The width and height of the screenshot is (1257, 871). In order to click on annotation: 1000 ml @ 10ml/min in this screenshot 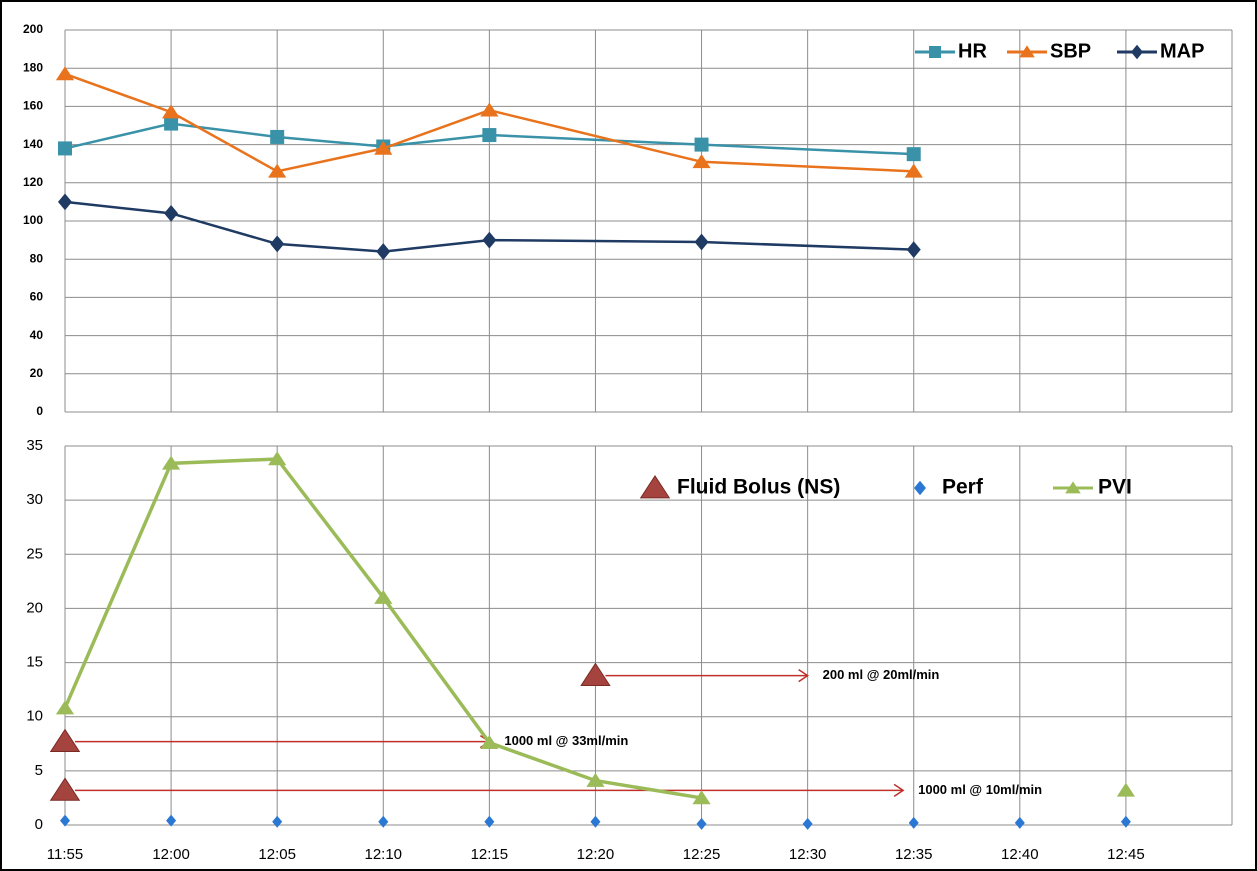, I will do `click(980, 789)`.